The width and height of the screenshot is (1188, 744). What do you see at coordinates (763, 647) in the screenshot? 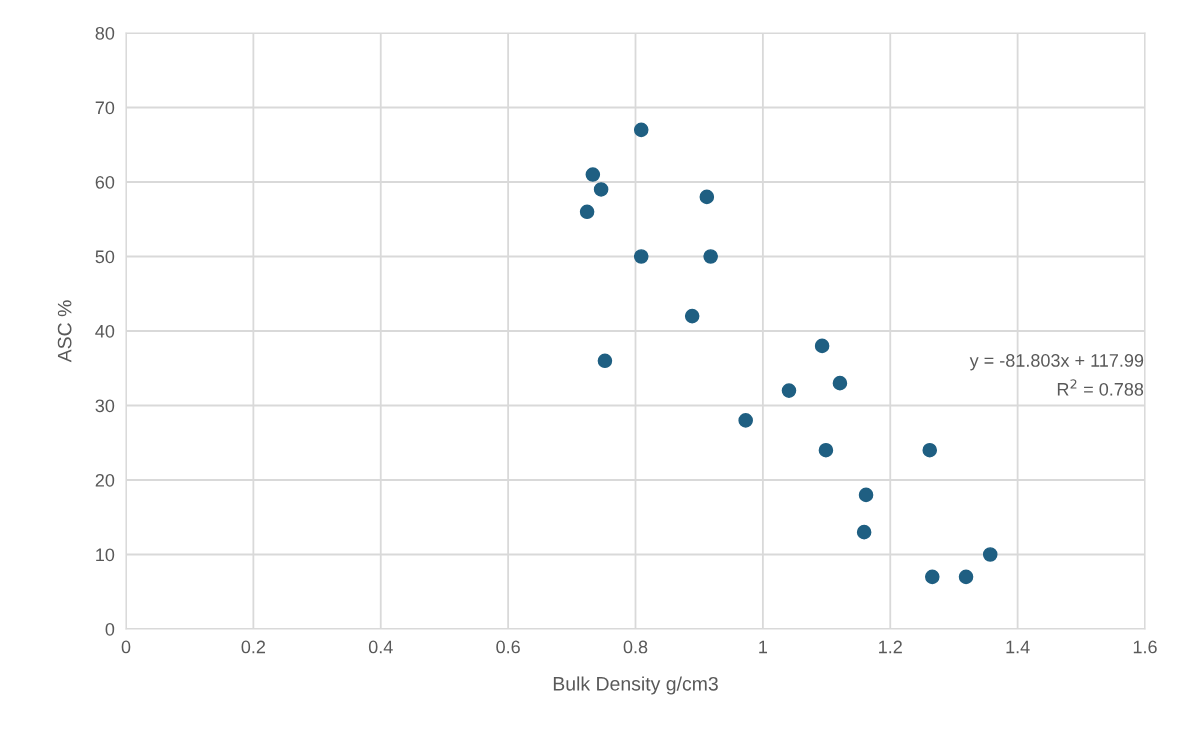
I see `x-tick-label: 1` at bounding box center [763, 647].